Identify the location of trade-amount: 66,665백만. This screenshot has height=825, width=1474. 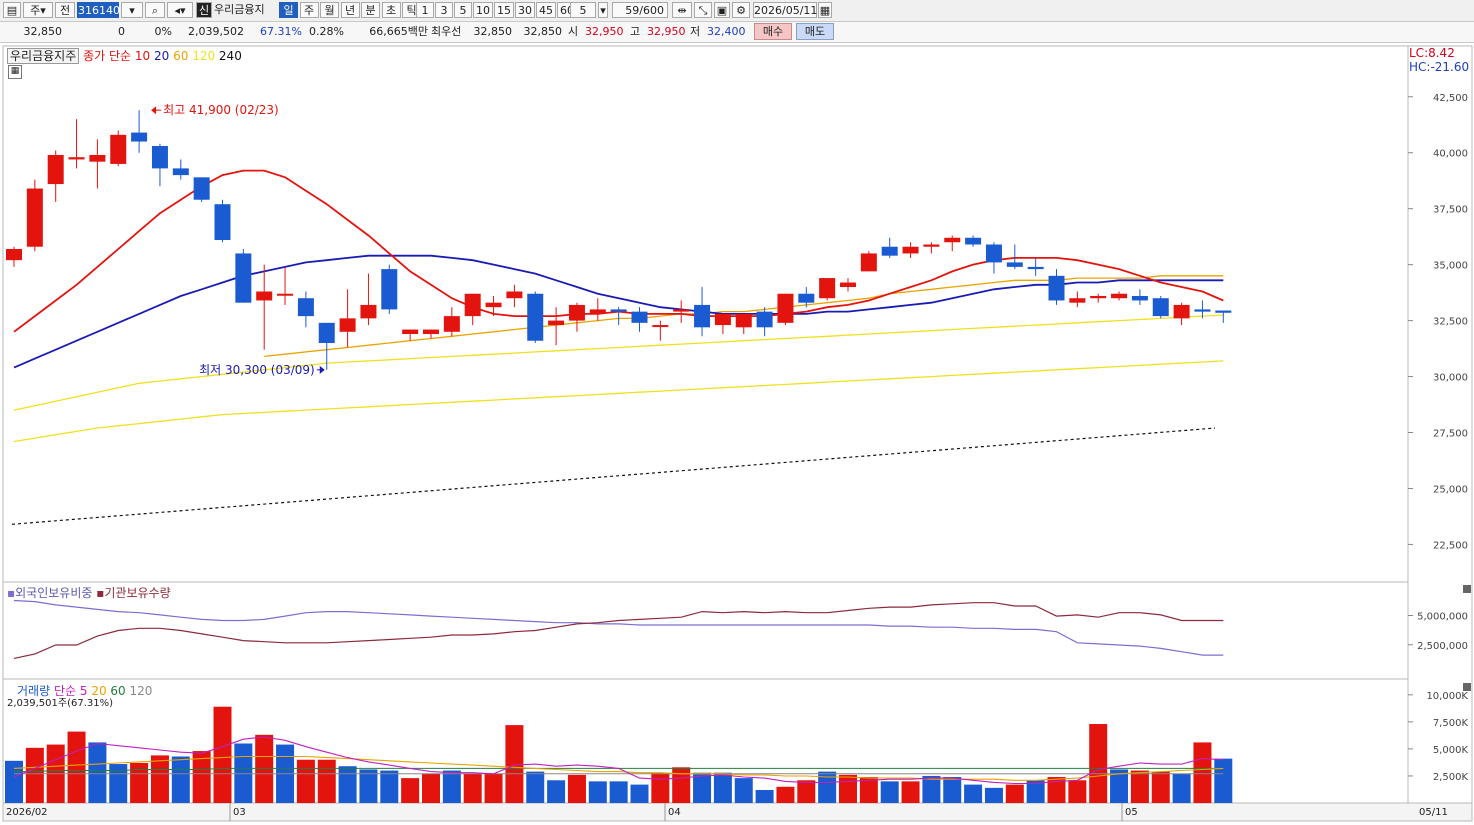
(398, 31).